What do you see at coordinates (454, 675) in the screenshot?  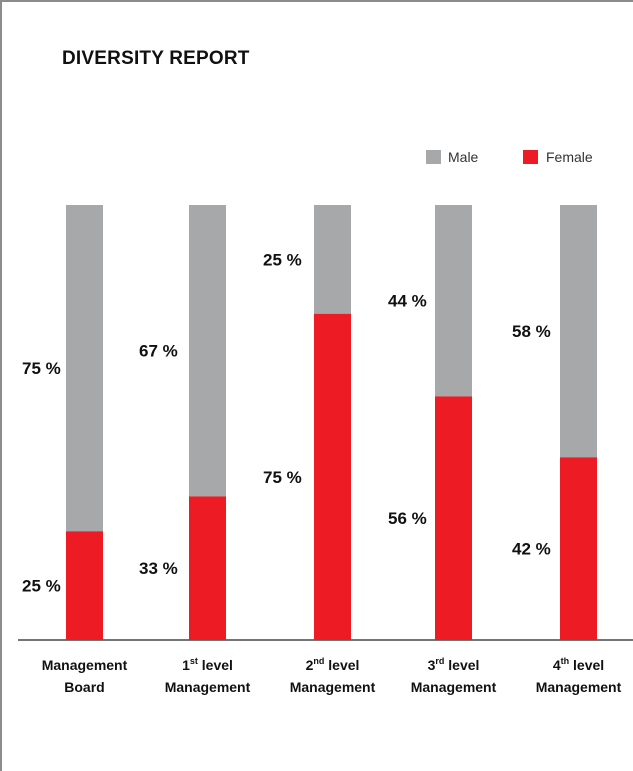 I see `category-label-4: 3rd level Management` at bounding box center [454, 675].